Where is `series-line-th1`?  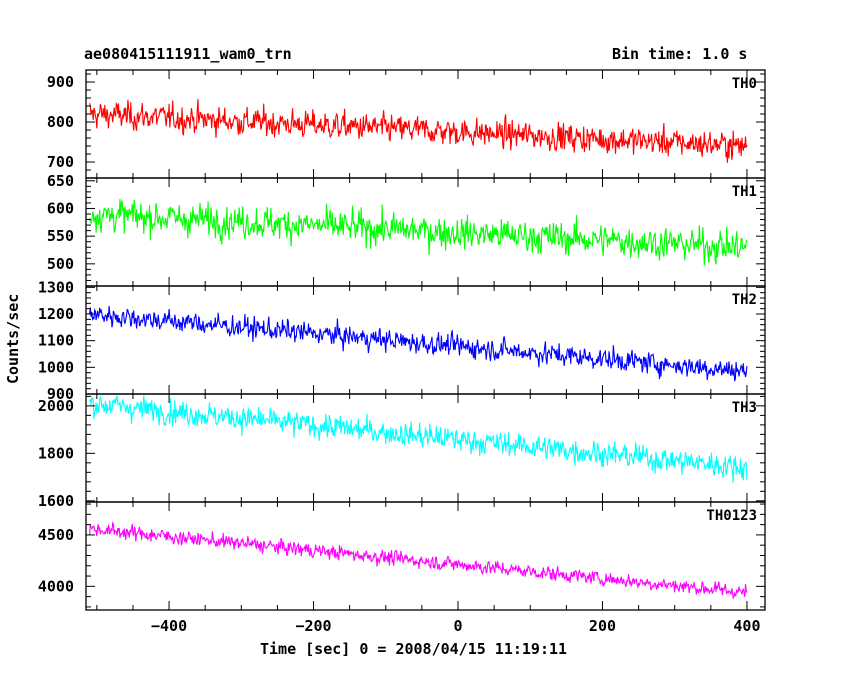 series-line-th1 is located at coordinates (418, 232).